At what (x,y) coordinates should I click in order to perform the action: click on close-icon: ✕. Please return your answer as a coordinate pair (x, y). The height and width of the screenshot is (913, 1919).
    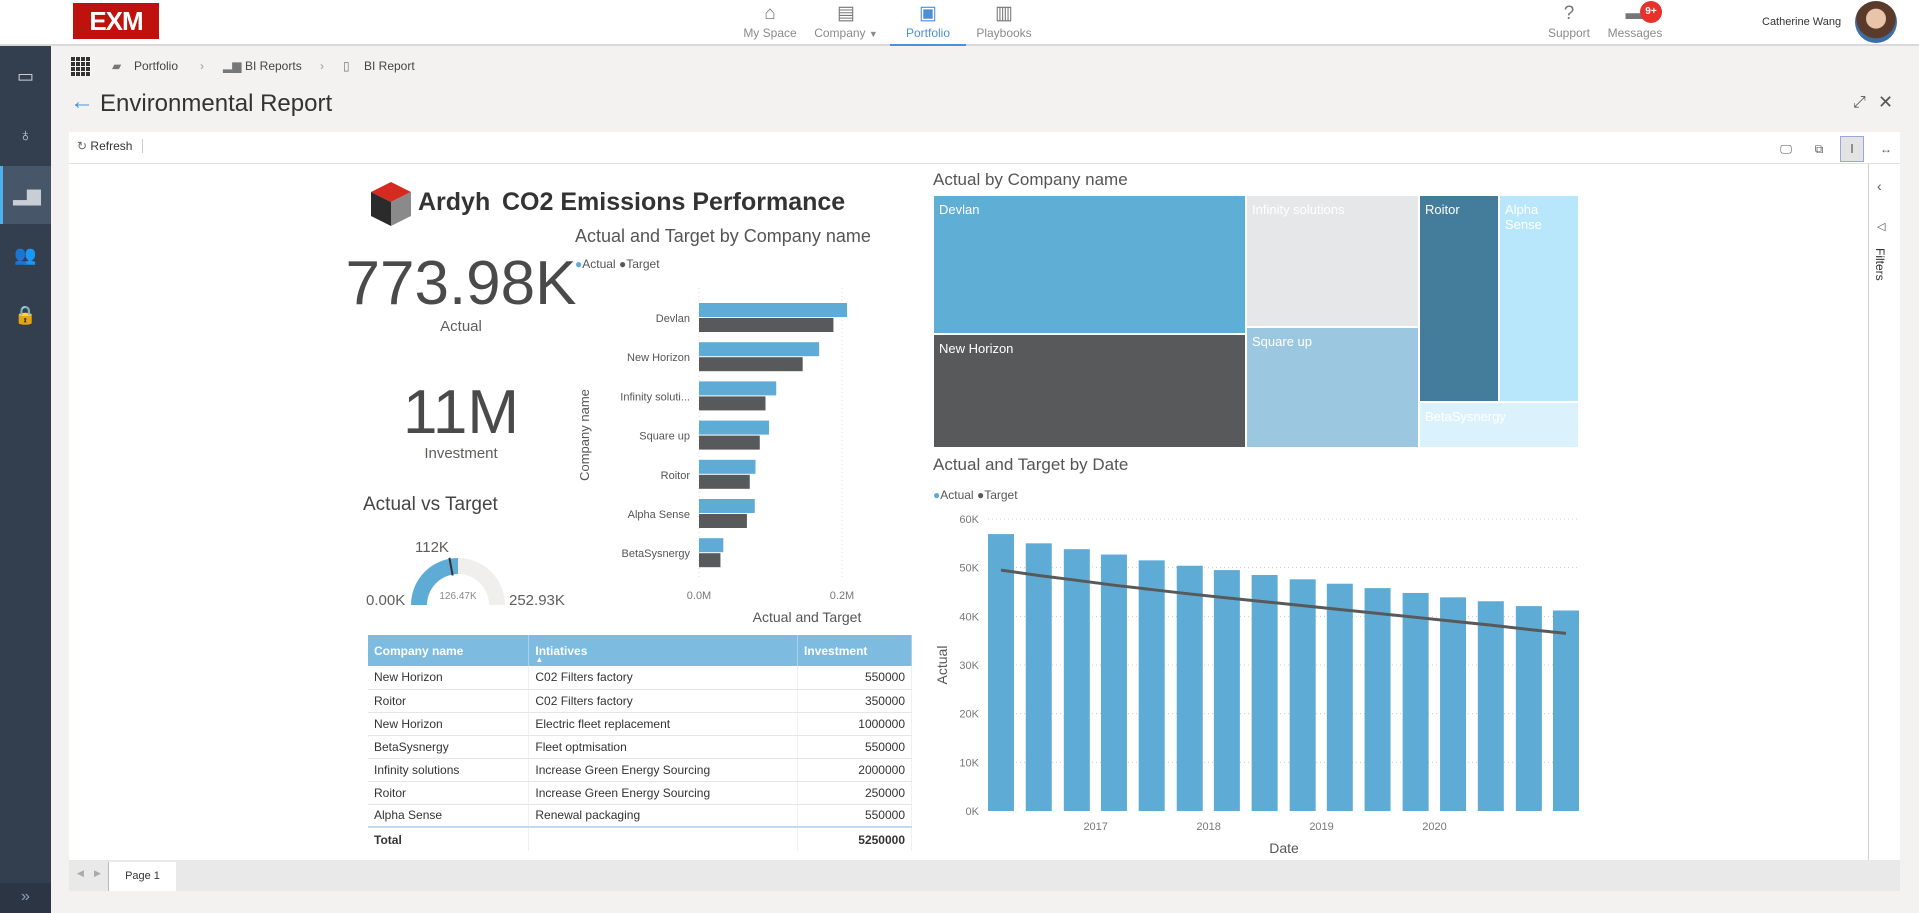
    Looking at the image, I should click on (1886, 102).